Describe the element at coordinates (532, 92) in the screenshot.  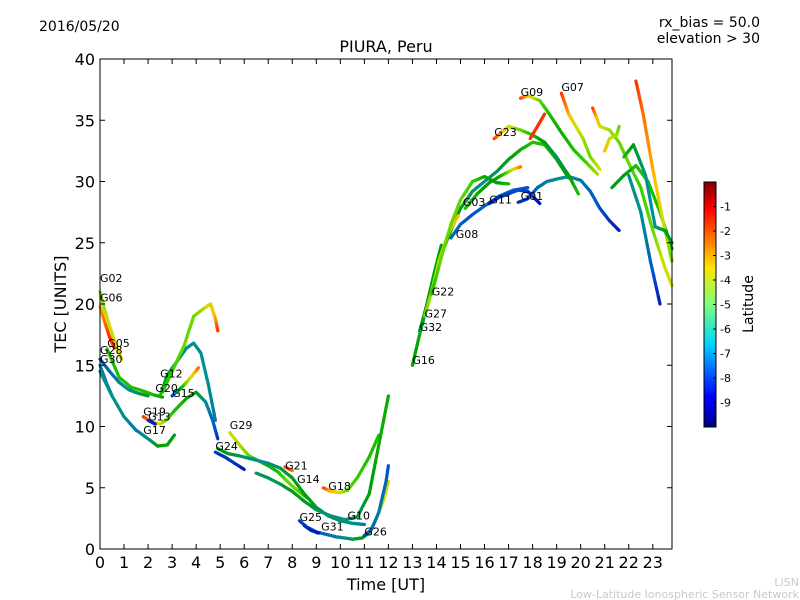
I see `prn-label: G09` at that location.